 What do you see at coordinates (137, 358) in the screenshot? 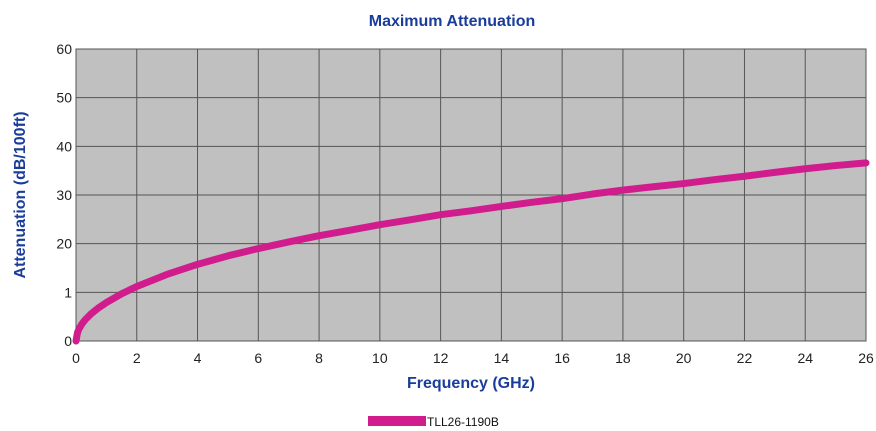
I see `x-tick-label: 2` at bounding box center [137, 358].